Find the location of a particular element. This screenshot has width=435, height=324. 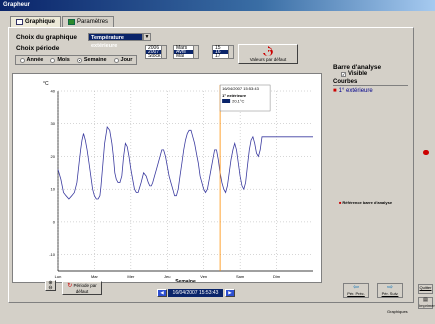

period-label: Choix période is located at coordinates (38, 48).